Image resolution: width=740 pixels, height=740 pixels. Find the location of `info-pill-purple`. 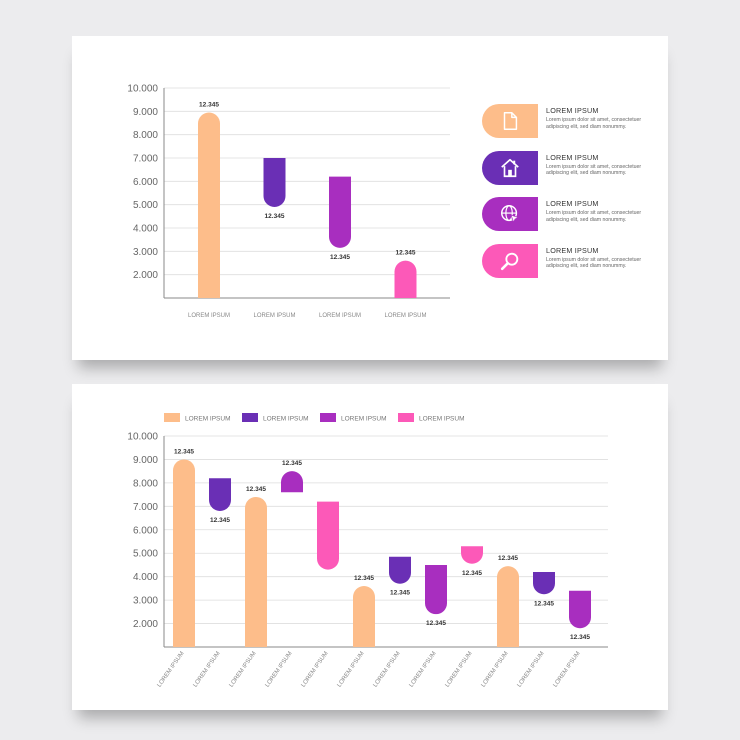

info-pill-purple is located at coordinates (510, 214).